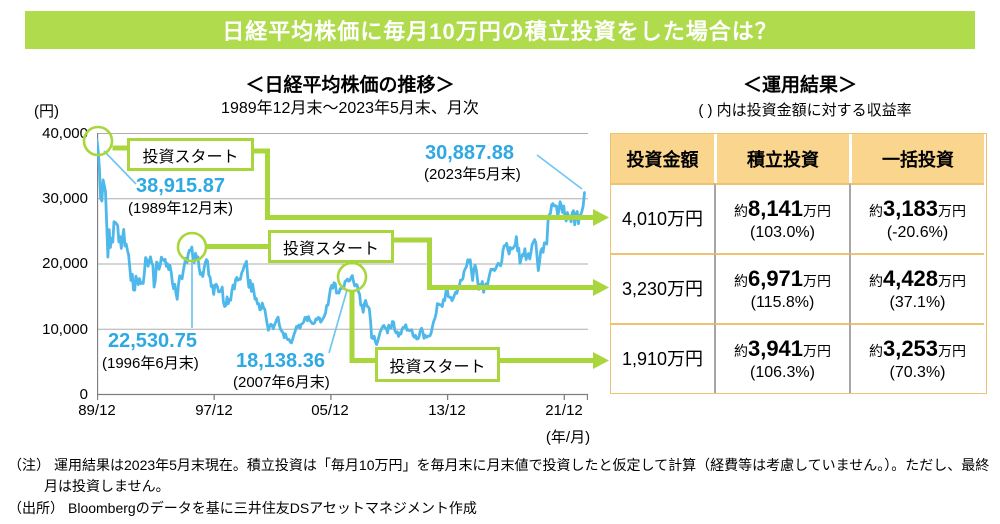 Image resolution: width=1000 pixels, height=524 pixels. What do you see at coordinates (775, 349) in the screenshot?
I see `row3-tsumitate-value: 3,941` at bounding box center [775, 349].